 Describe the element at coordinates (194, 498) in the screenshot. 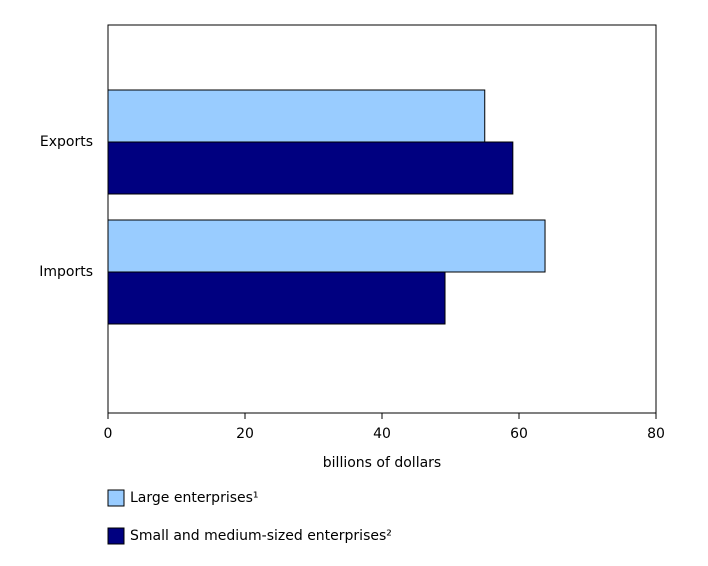

I see `legend-label: Large enterprises¹` at that location.